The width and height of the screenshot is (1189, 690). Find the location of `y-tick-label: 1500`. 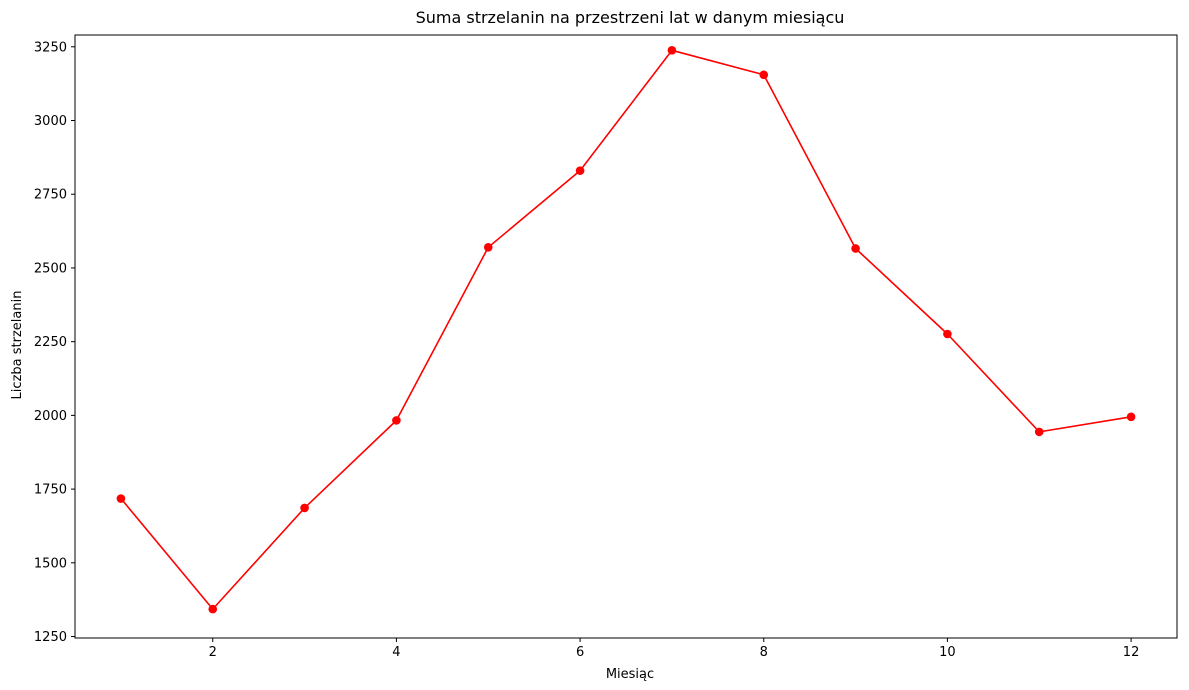

y-tick-label: 1500 is located at coordinates (50, 563).